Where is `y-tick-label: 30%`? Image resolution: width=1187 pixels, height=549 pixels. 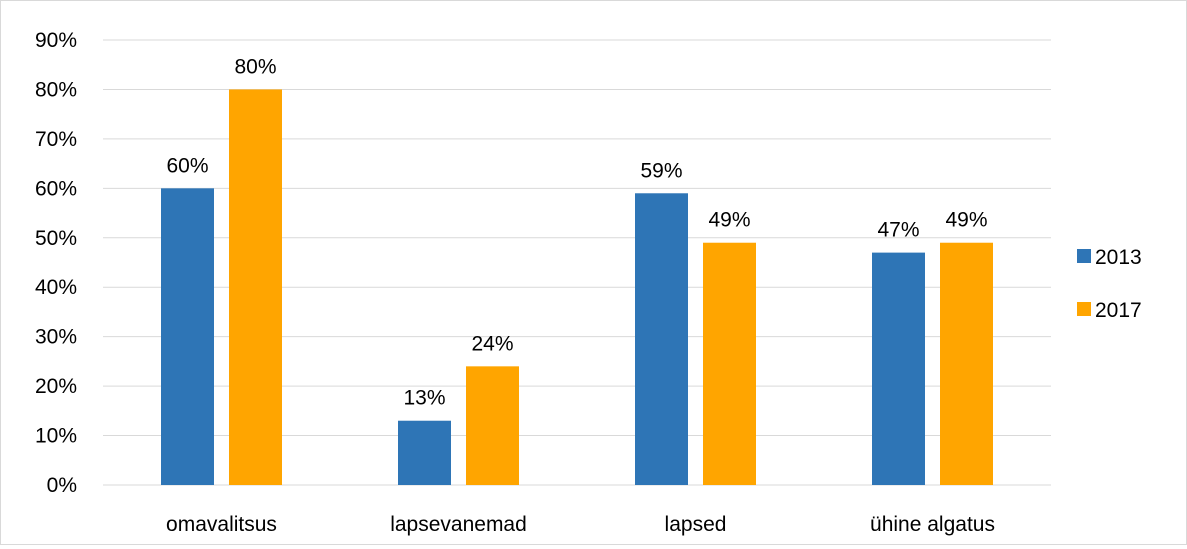
y-tick-label: 30% is located at coordinates (56, 337).